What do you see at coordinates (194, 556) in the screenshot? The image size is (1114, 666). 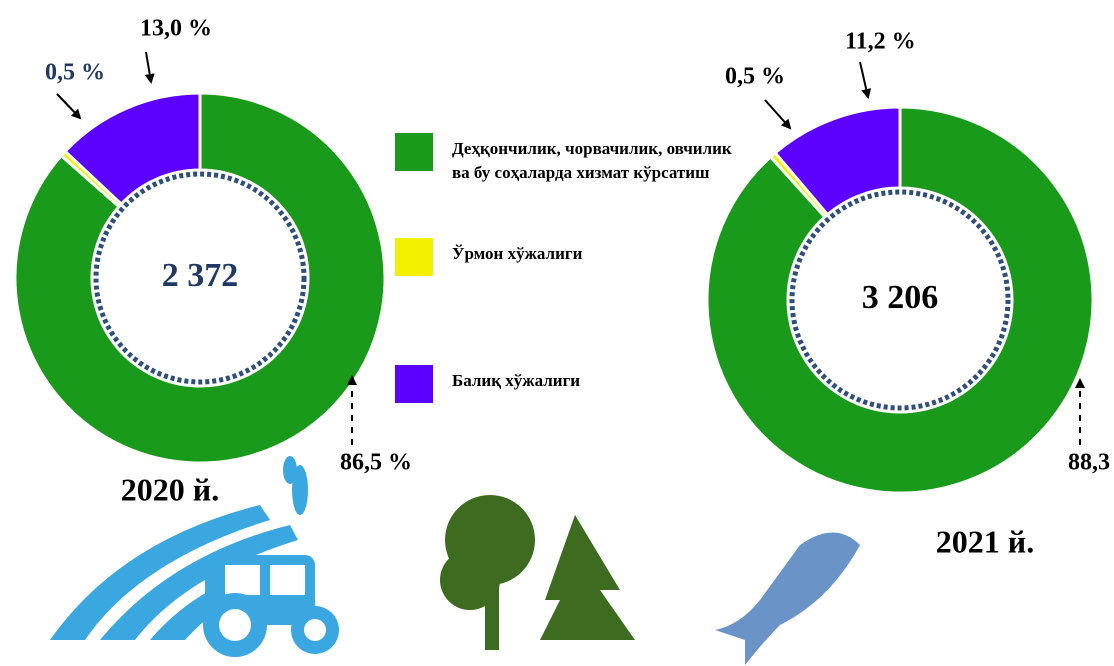 I see `tractor-icon` at bounding box center [194, 556].